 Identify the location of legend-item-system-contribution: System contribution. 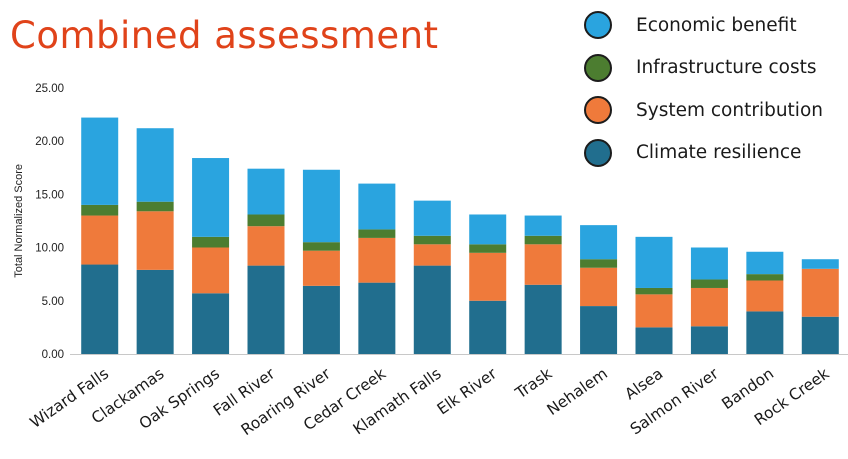
(715, 110).